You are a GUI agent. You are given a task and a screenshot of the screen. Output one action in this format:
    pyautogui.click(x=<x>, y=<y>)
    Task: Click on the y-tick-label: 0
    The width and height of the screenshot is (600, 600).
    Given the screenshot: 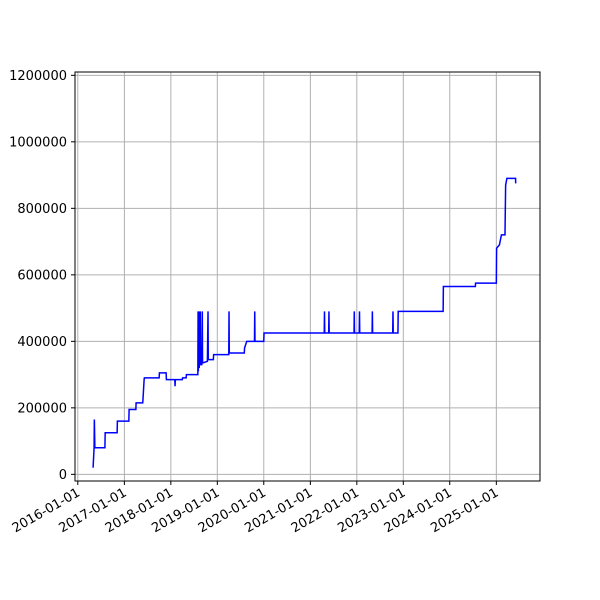 What is the action you would take?
    pyautogui.click(x=63, y=475)
    